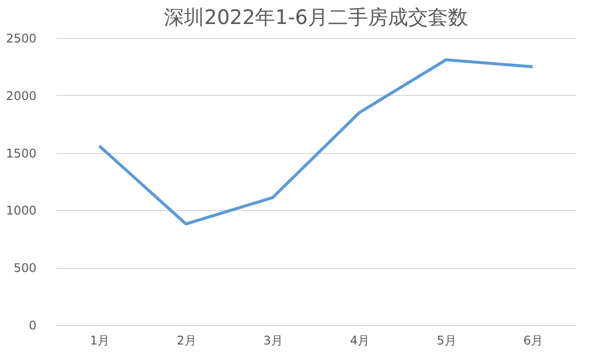 This screenshot has width=600, height=361. What do you see at coordinates (21, 39) in the screenshot?
I see `y-tick-label: 2500` at bounding box center [21, 39].